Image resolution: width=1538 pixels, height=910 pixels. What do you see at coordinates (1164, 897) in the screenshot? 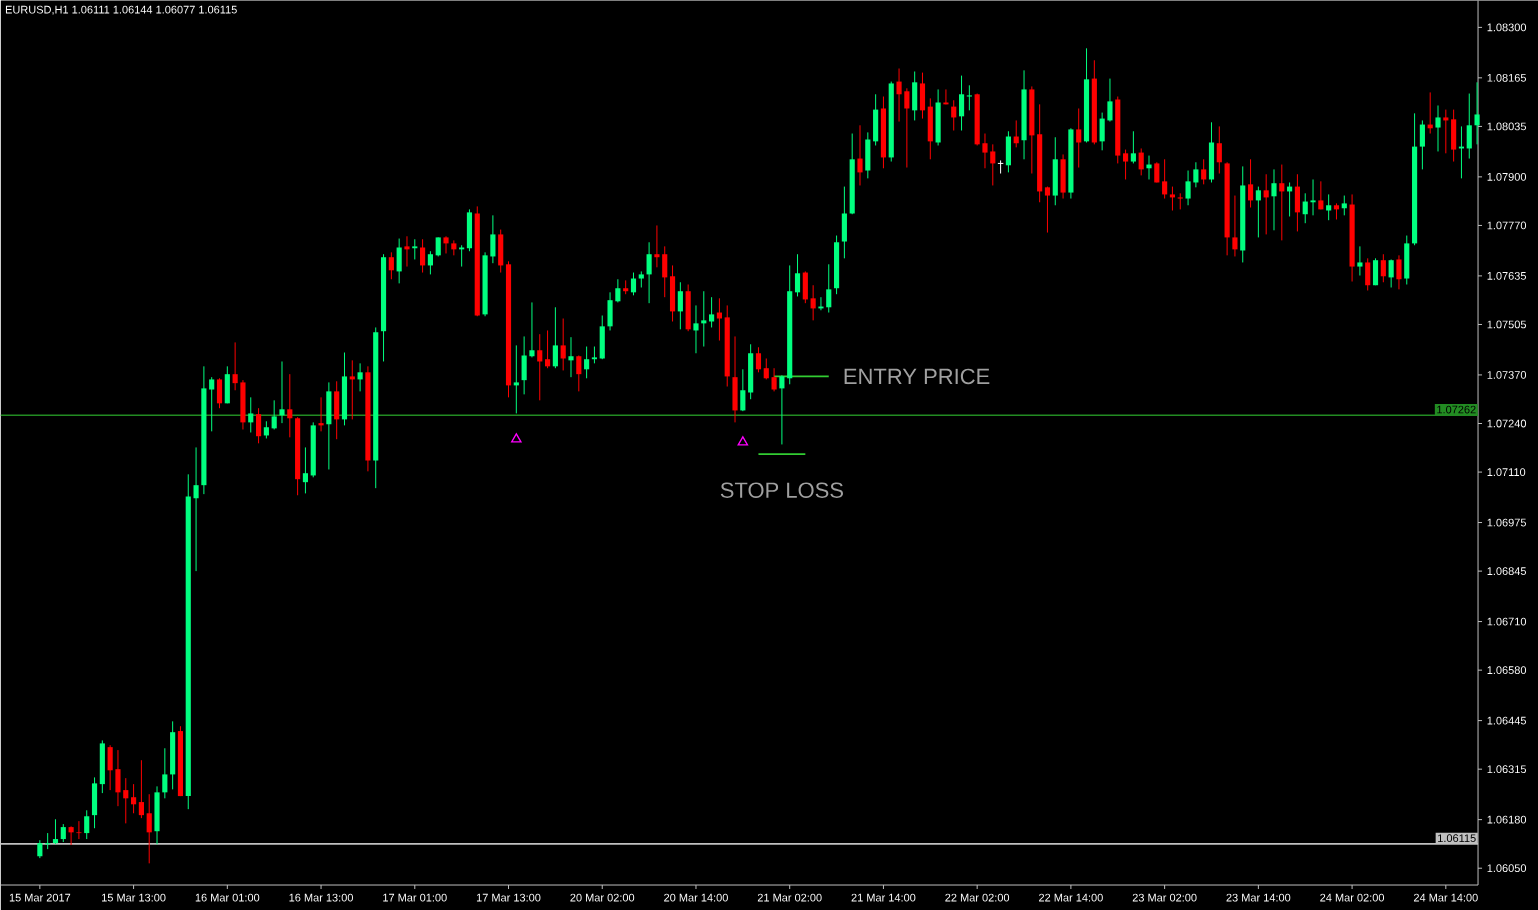
I see `x-tick-label: 23 Mar 02:00` at bounding box center [1164, 897].